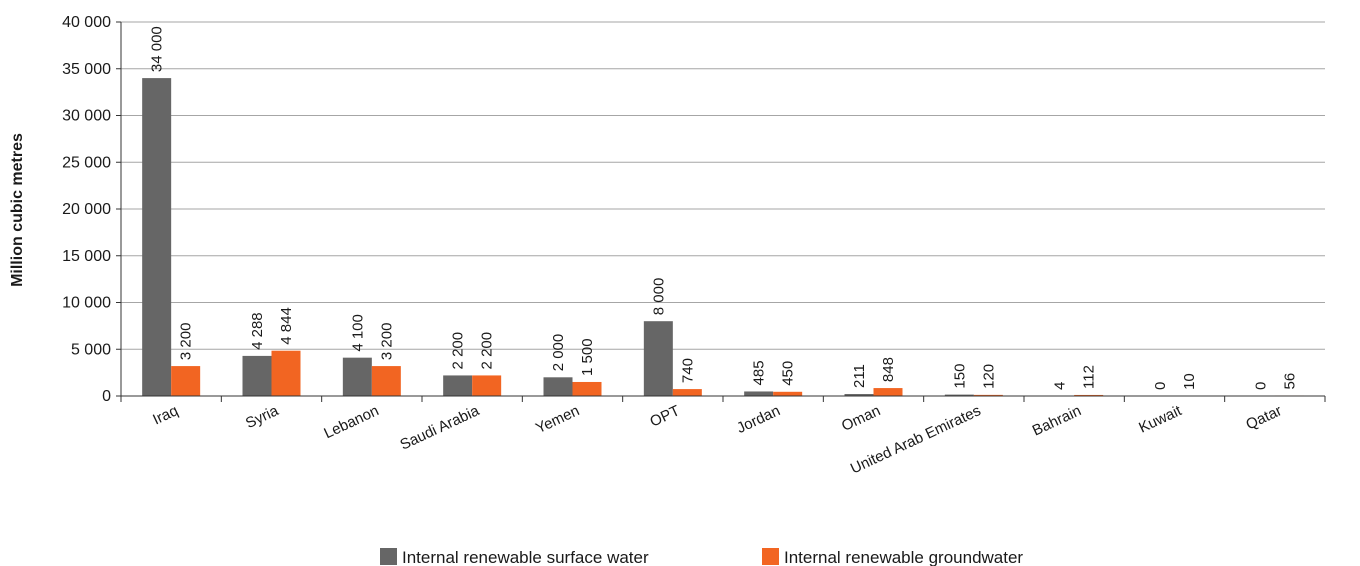 This screenshot has height=566, width=1360. What do you see at coordinates (859, 376) in the screenshot?
I see `data-label-surface-water: 211` at bounding box center [859, 376].